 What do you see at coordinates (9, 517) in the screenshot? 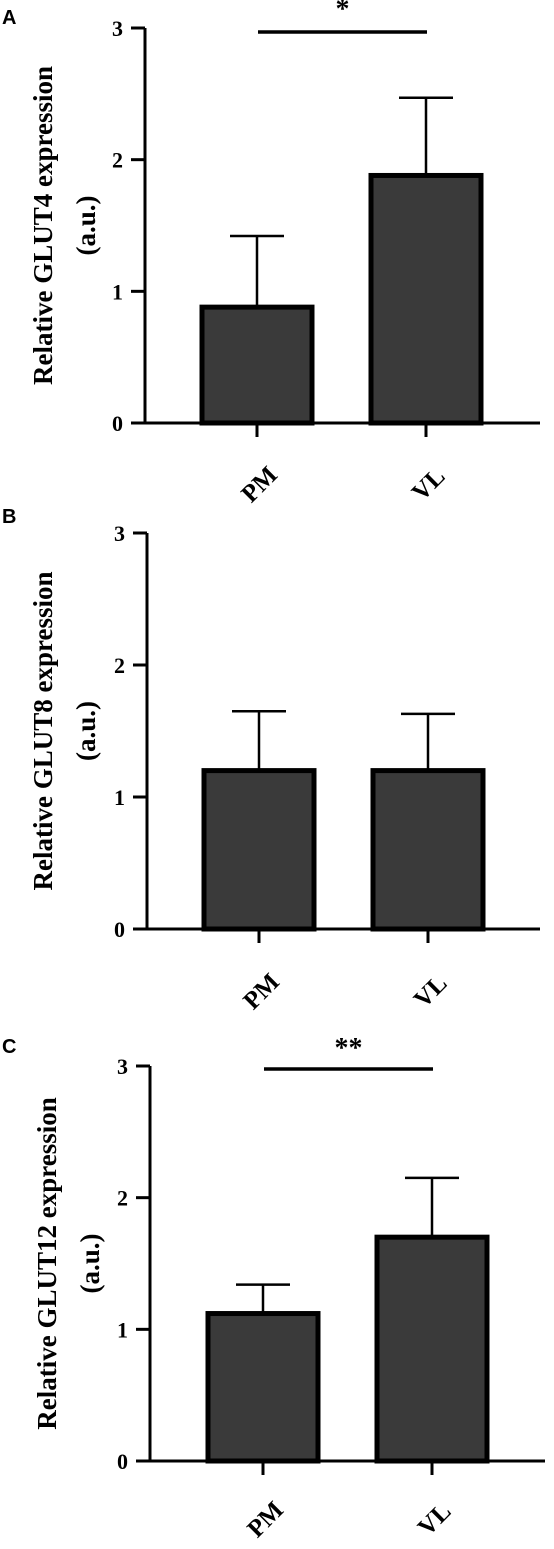
I see `panel-letter: B` at bounding box center [9, 517].